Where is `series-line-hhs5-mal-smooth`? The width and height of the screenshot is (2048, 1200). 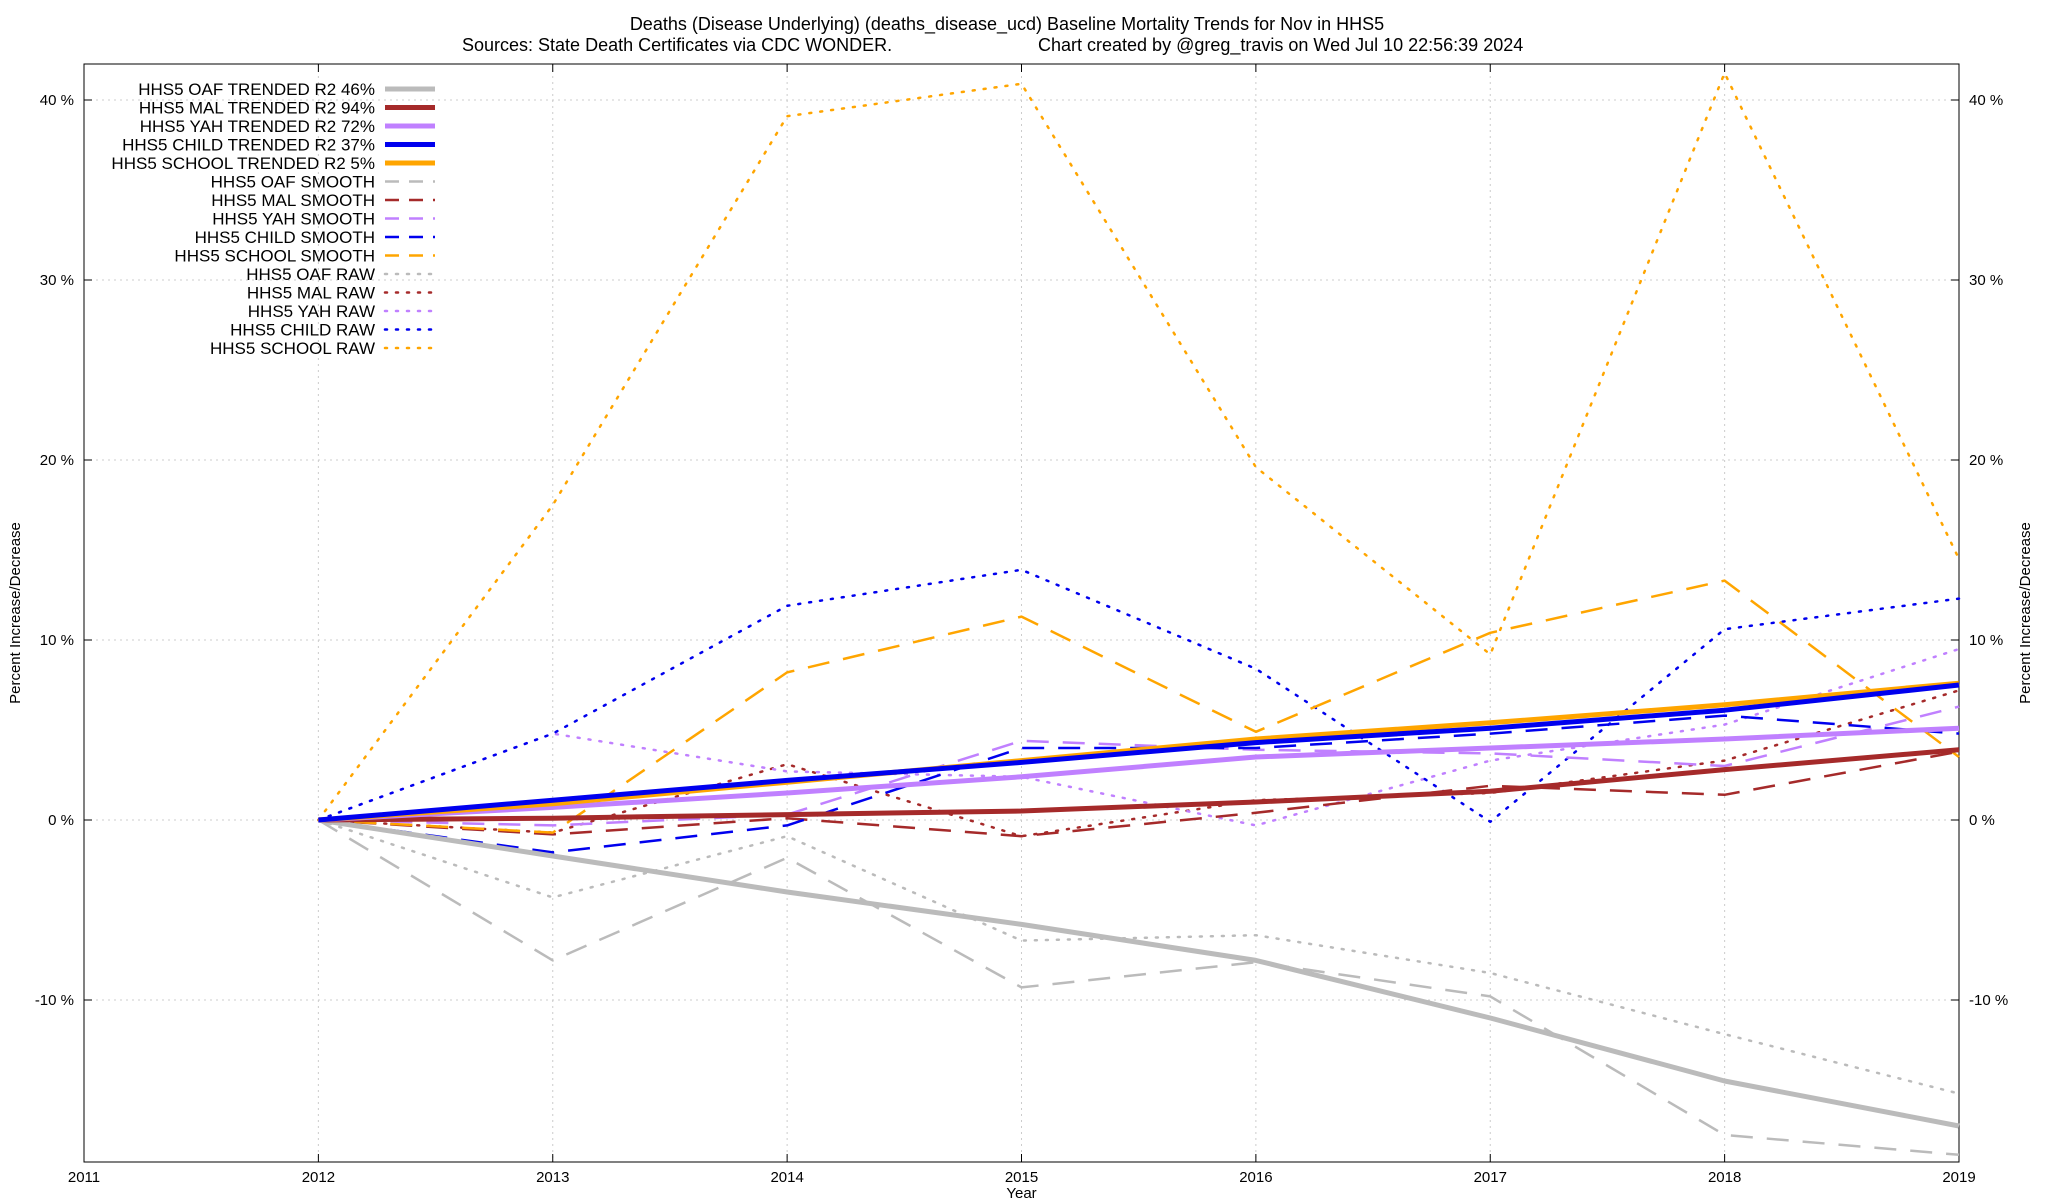
series-line-hhs5-mal-smooth is located at coordinates (1139, 794).